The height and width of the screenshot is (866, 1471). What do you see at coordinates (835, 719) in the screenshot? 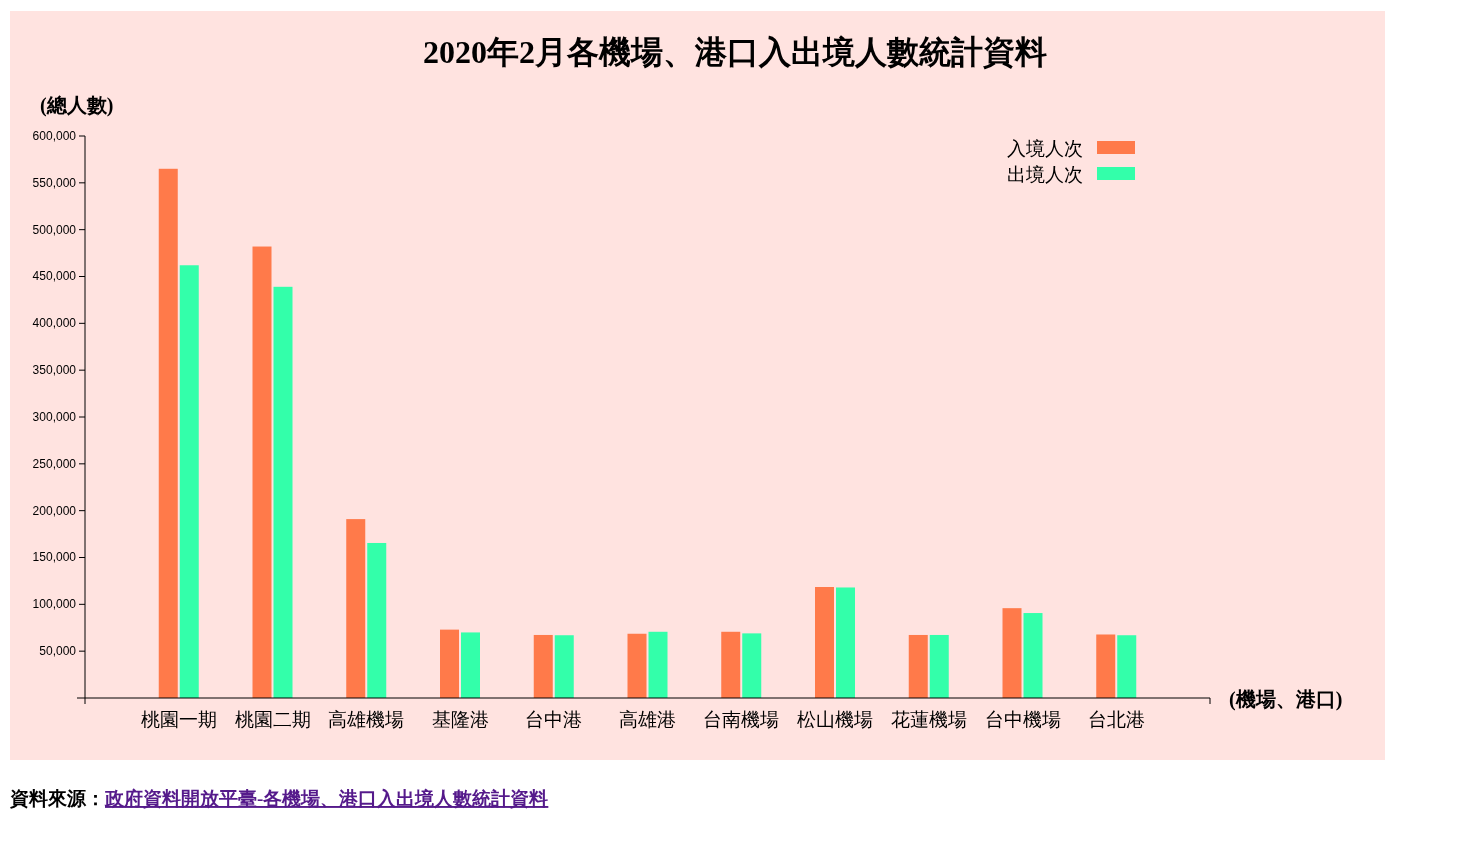
I see `x-tick-label: 松山機場` at bounding box center [835, 719].